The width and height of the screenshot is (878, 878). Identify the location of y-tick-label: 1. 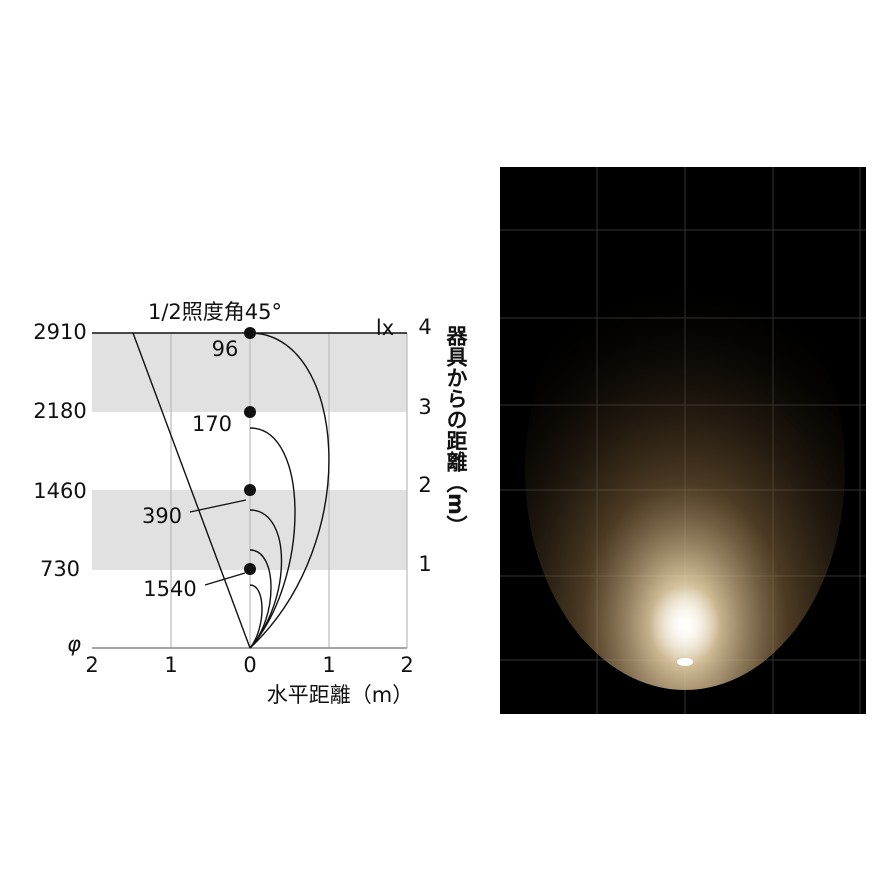
(424, 564).